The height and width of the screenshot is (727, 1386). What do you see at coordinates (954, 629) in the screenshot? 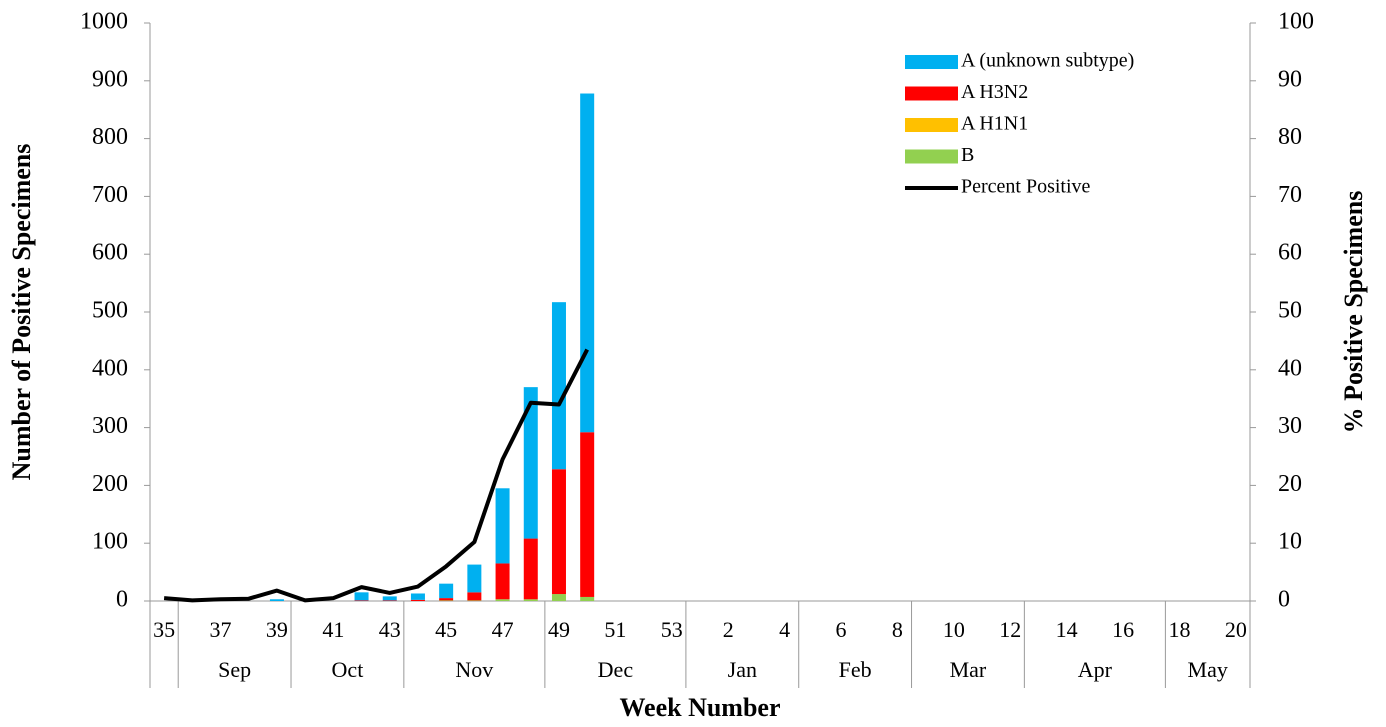
I see `x-tick-label: 10` at bounding box center [954, 629].